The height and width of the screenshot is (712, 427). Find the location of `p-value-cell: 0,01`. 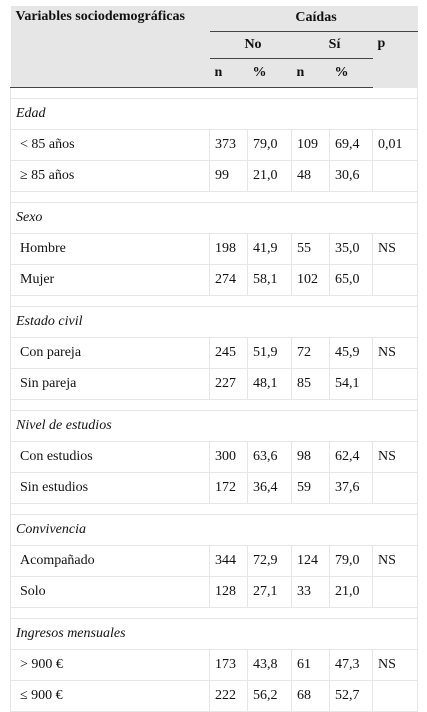

p-value-cell: 0,01 is located at coordinates (395, 144).